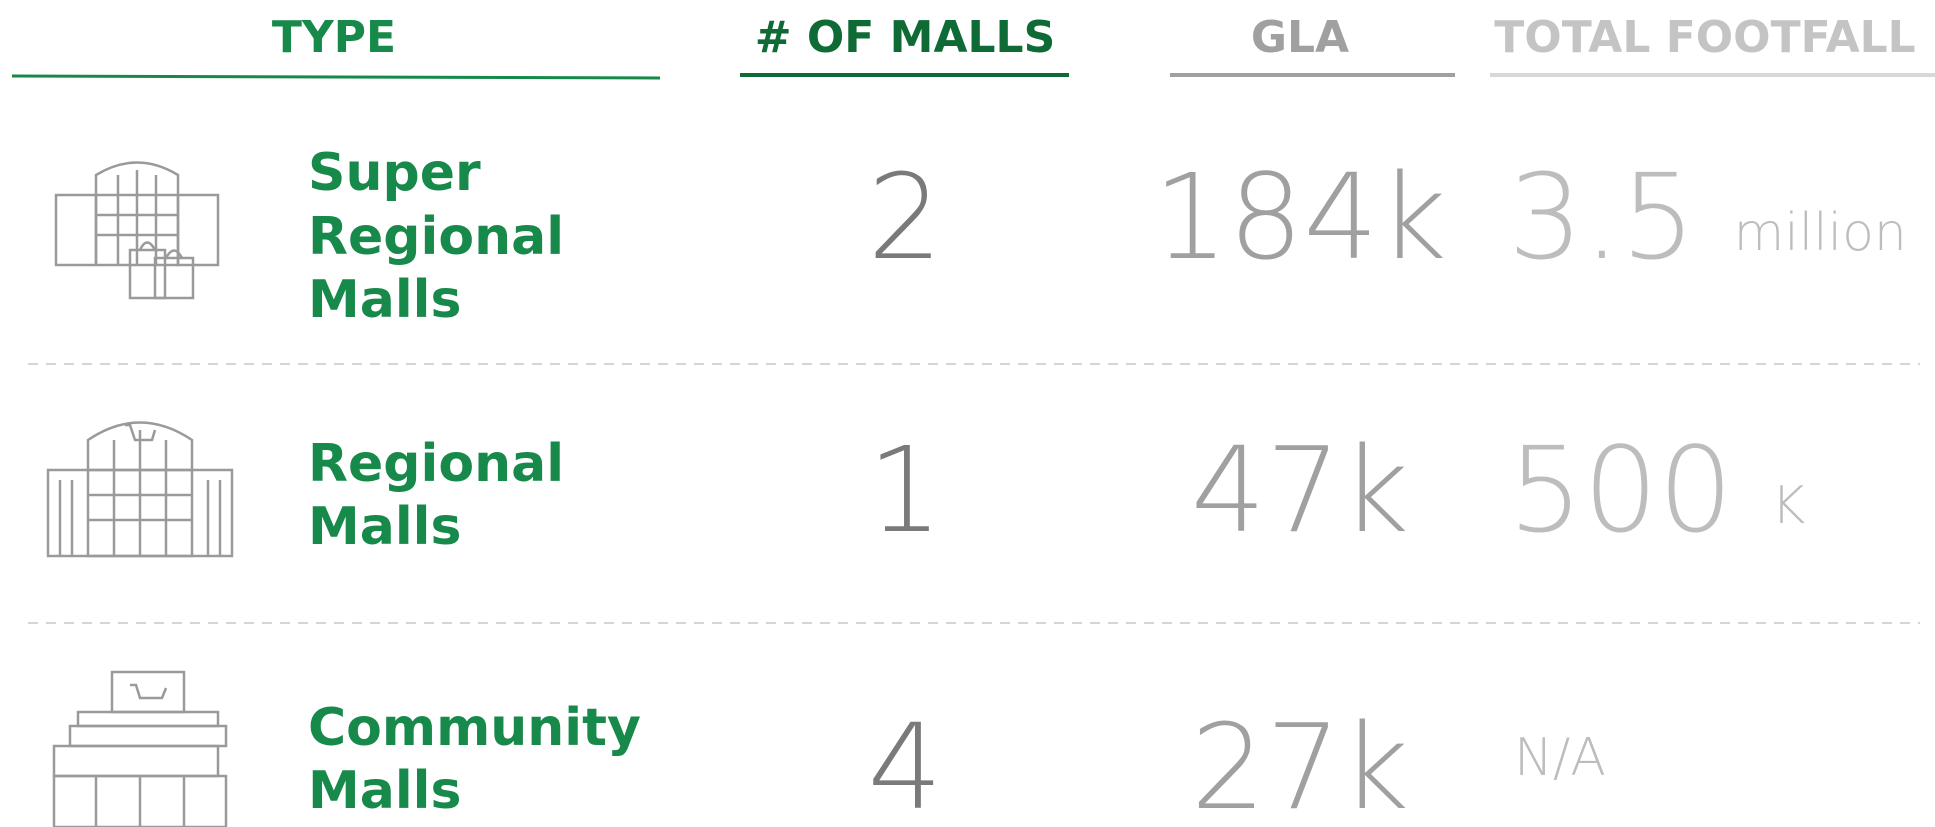 Image resolution: width=1935 pixels, height=827 pixels. What do you see at coordinates (1602, 217) in the screenshot?
I see `footfall-value: 3.5` at bounding box center [1602, 217].